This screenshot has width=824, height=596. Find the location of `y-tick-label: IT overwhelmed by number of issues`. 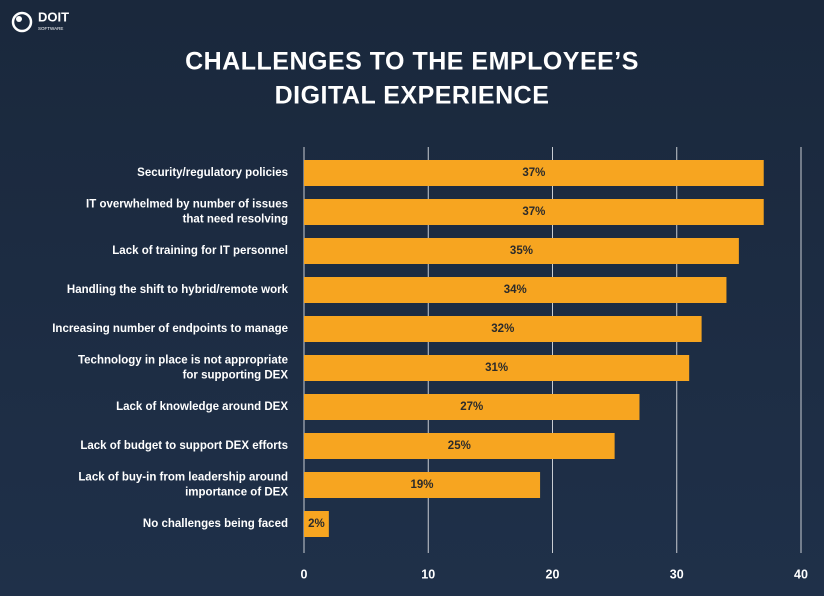

y-tick-label: IT overwhelmed by number of issues is located at coordinates (187, 205).